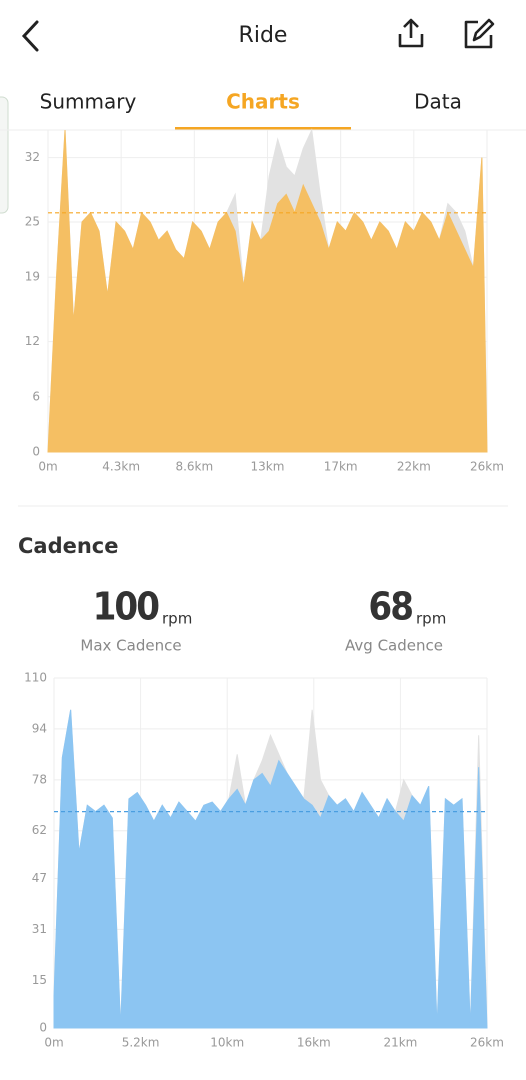 Image resolution: width=526 pixels, height=1080 pixels. Describe the element at coordinates (88, 102) in the screenshot. I see `tab: Summary` at that location.